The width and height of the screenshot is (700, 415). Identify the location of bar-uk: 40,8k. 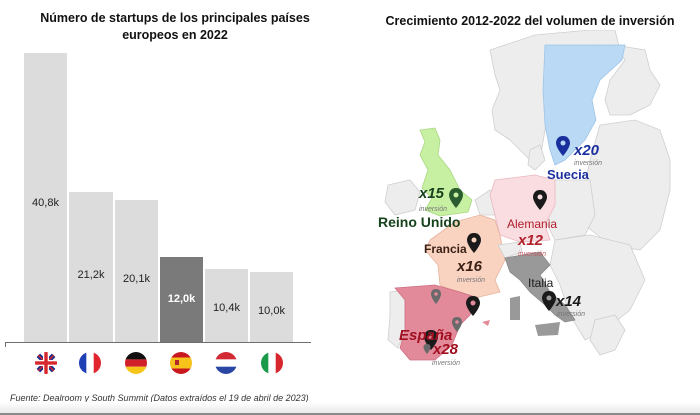
(45, 197).